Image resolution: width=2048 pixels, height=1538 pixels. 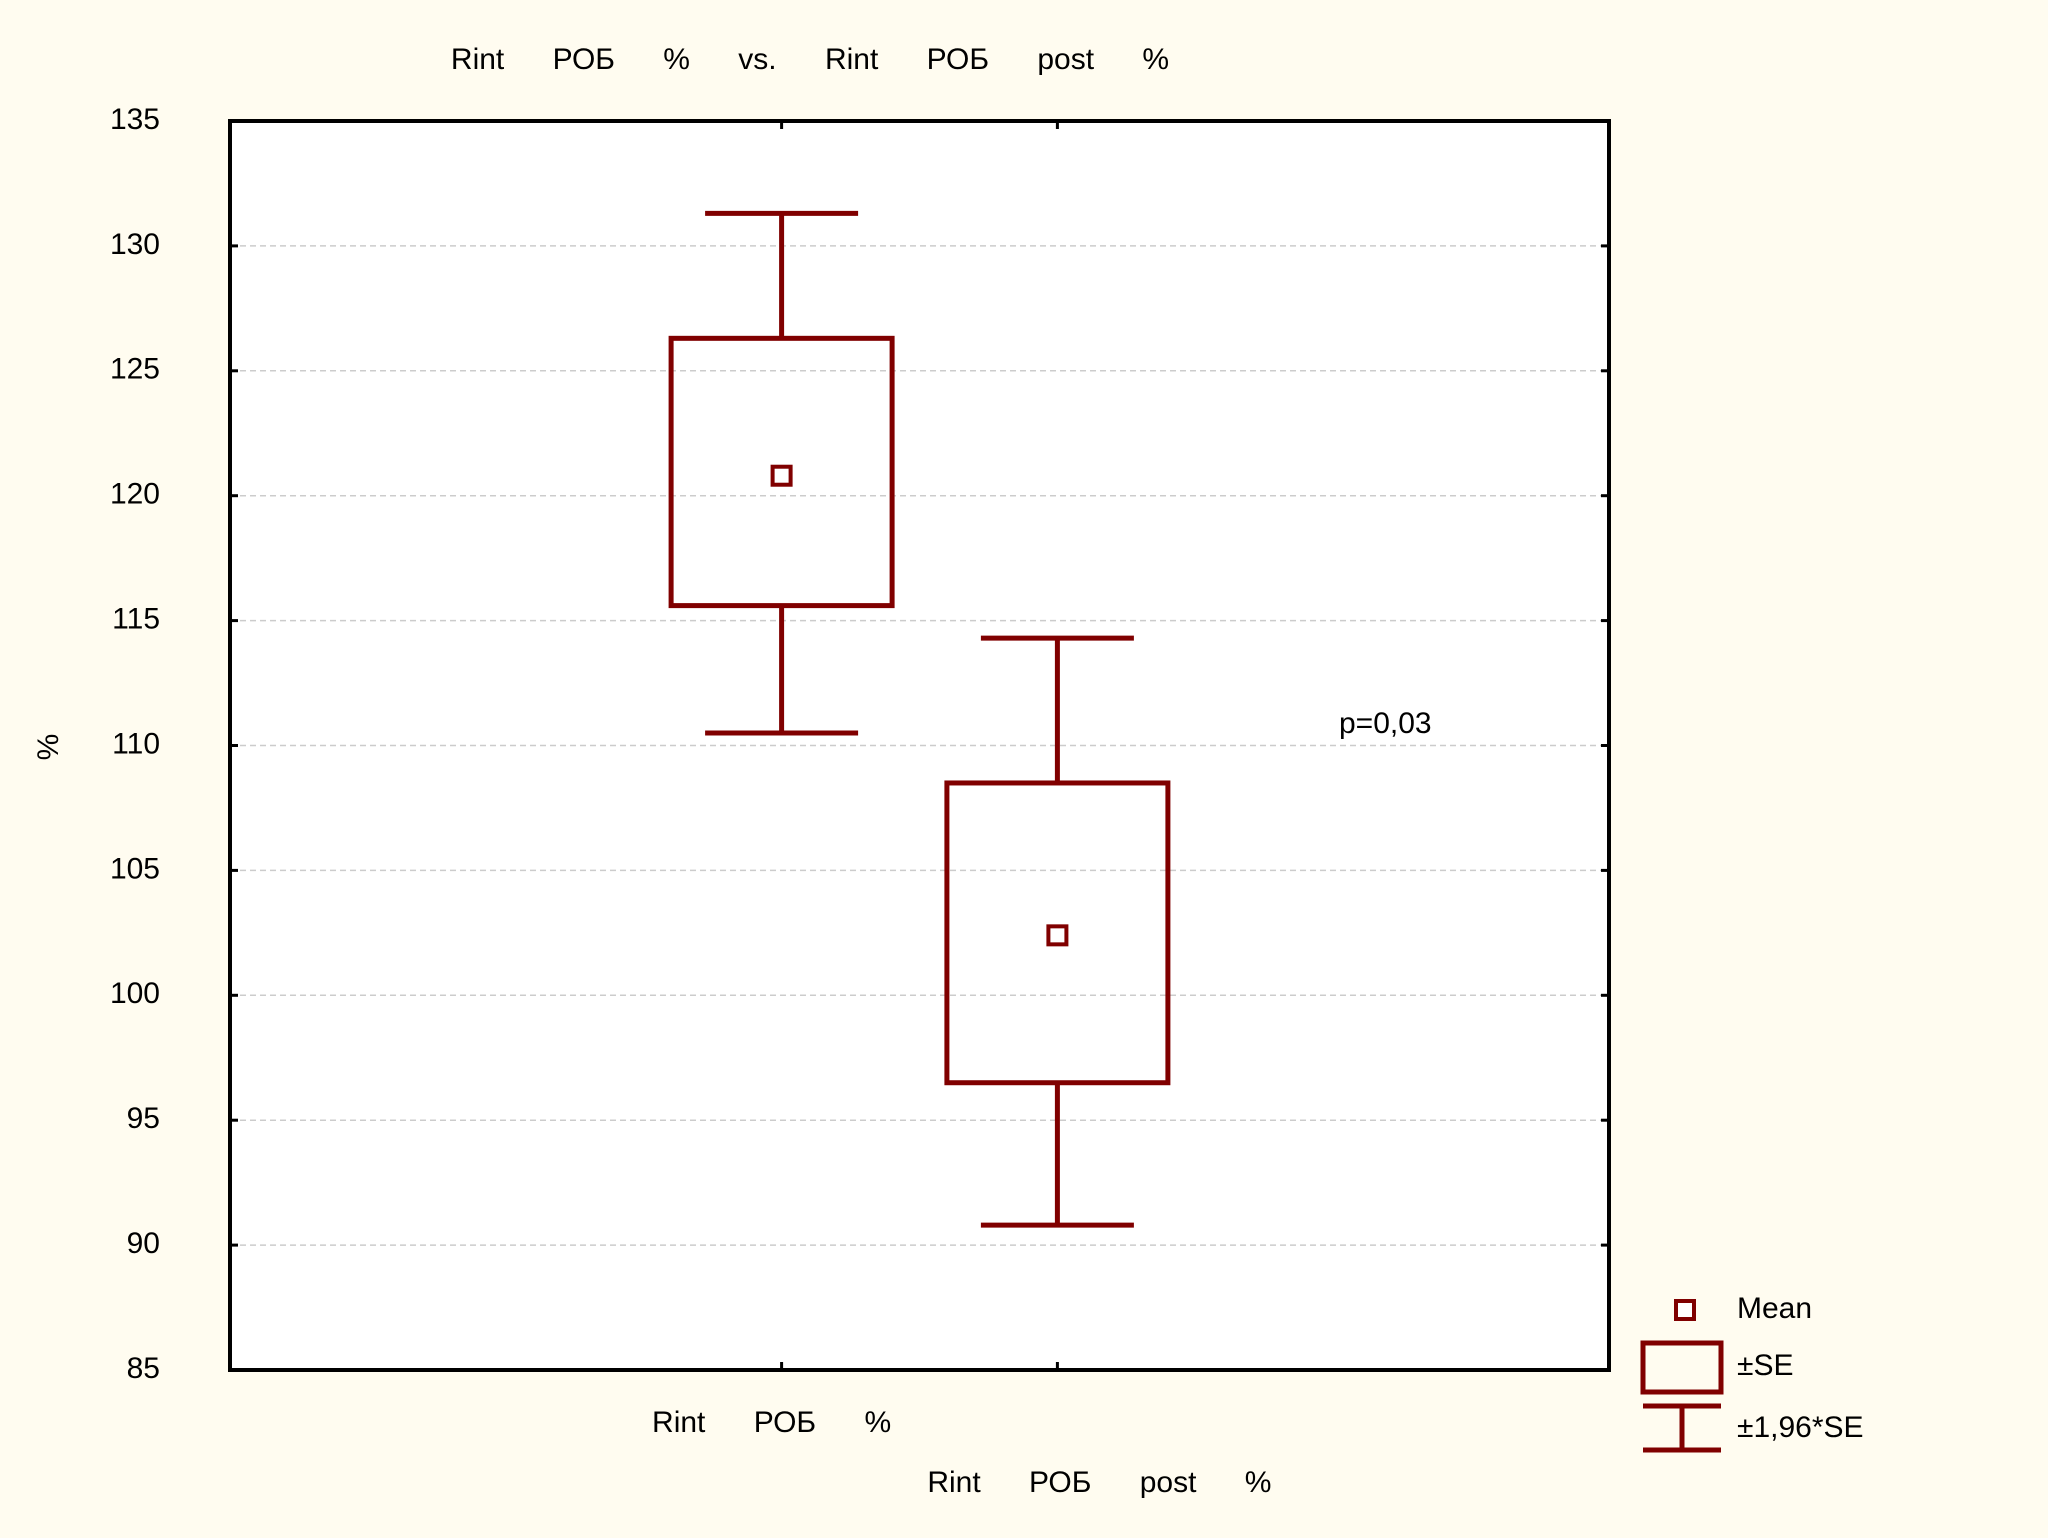 What do you see at coordinates (143, 1243) in the screenshot?
I see `y-tick-label: 90` at bounding box center [143, 1243].